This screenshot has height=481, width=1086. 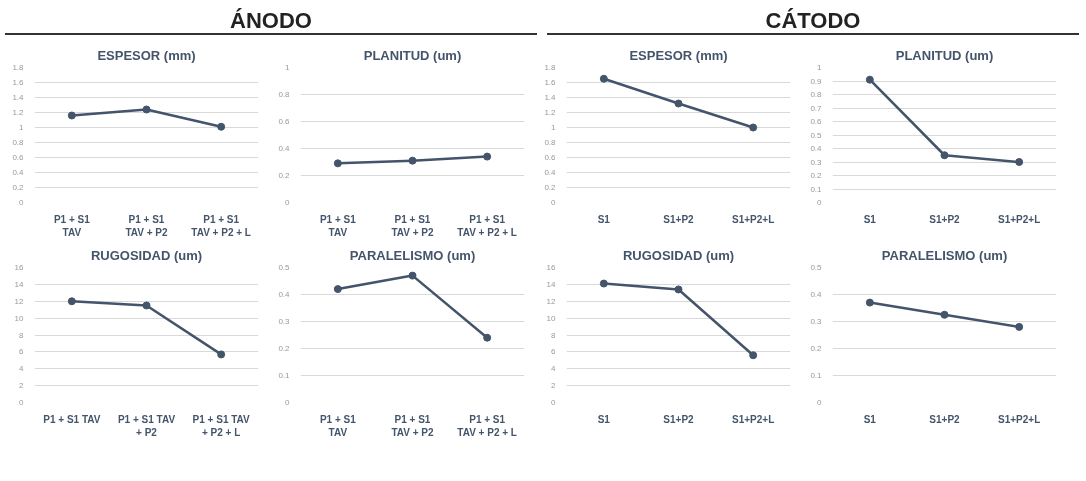 What do you see at coordinates (816, 81) in the screenshot?
I see `y-tick-label: 0.9` at bounding box center [816, 81].